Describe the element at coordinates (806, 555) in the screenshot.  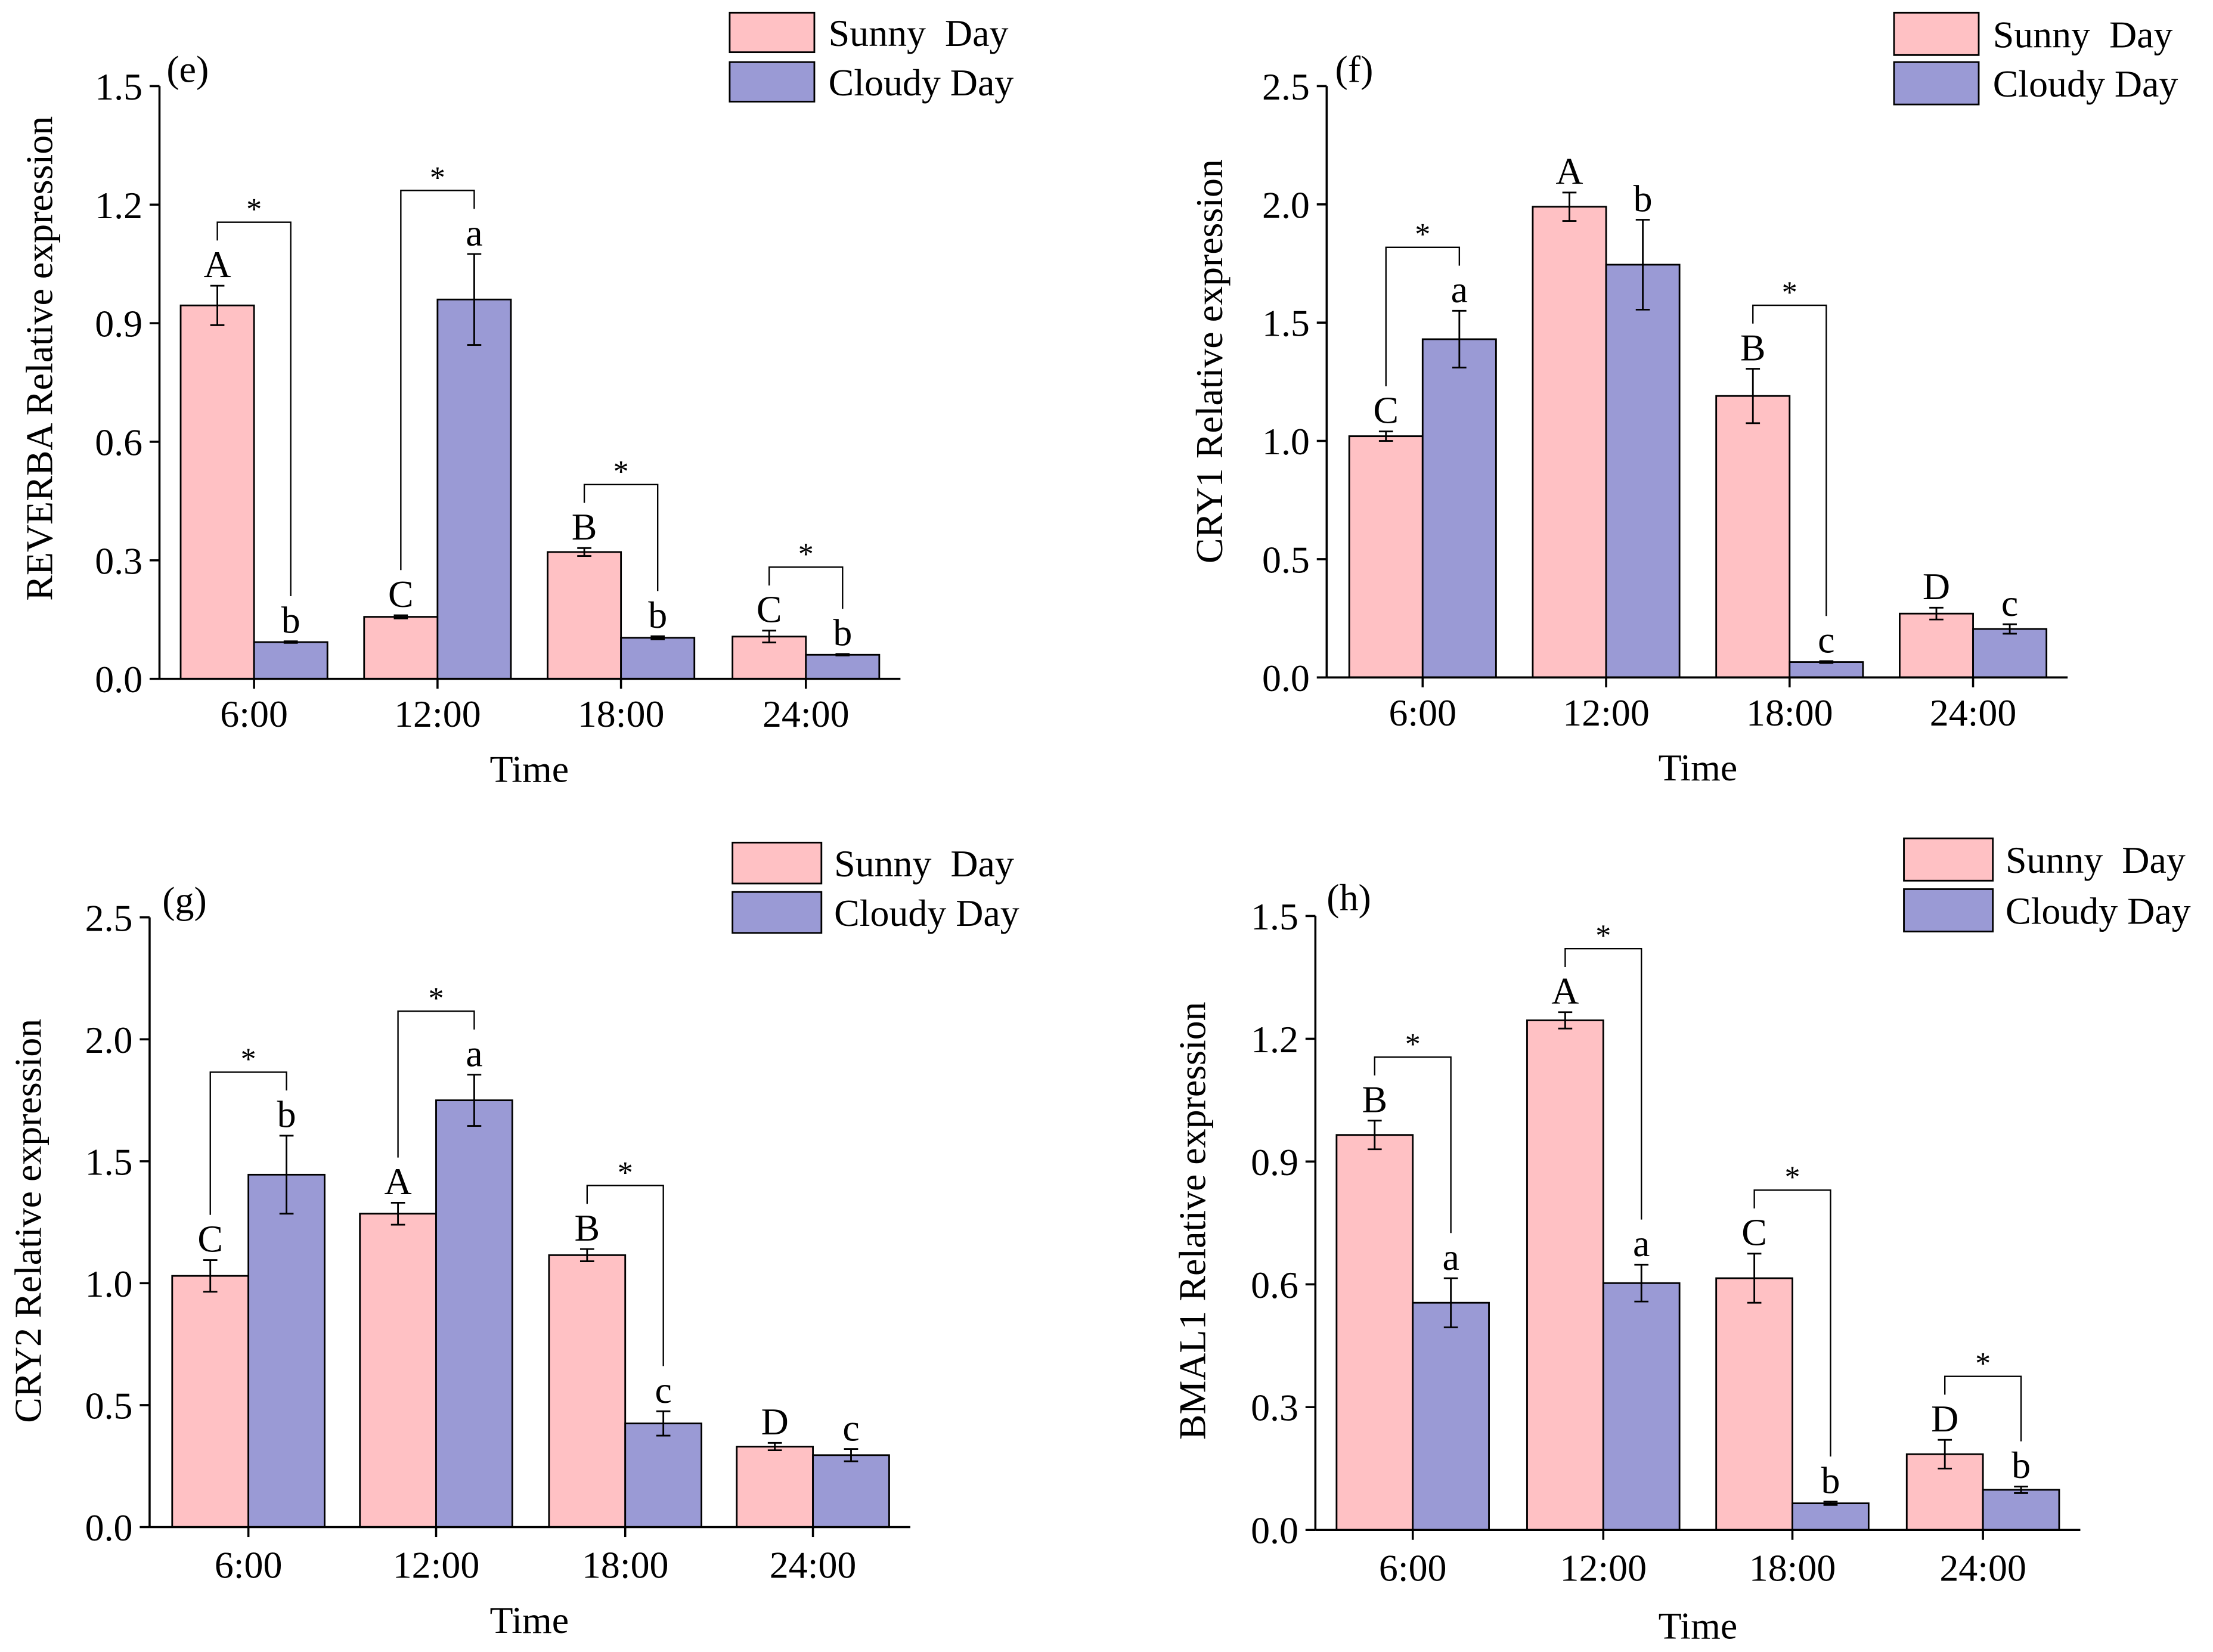
I see `significance-star-24-00: *` at that location.